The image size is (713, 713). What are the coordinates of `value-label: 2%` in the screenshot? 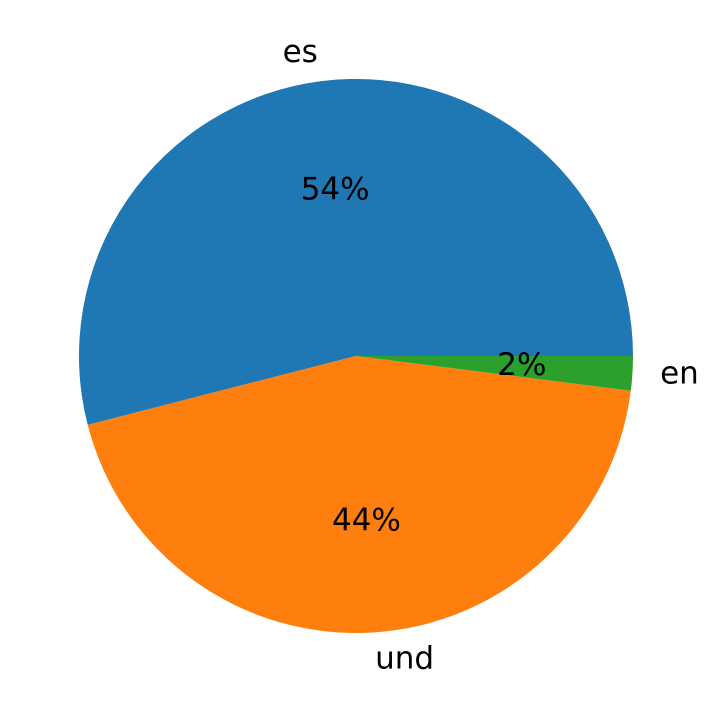 It's located at (521, 365).